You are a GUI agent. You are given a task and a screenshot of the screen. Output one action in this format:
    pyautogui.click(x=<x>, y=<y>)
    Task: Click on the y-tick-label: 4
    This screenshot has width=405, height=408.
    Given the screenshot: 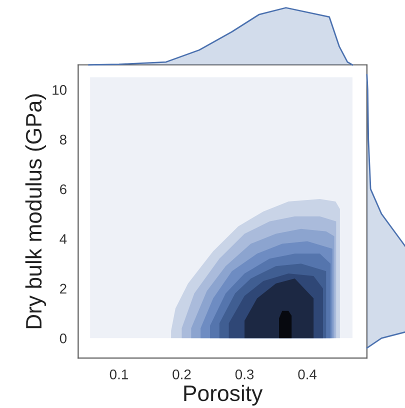 What is the action you would take?
    pyautogui.click(x=63, y=239)
    